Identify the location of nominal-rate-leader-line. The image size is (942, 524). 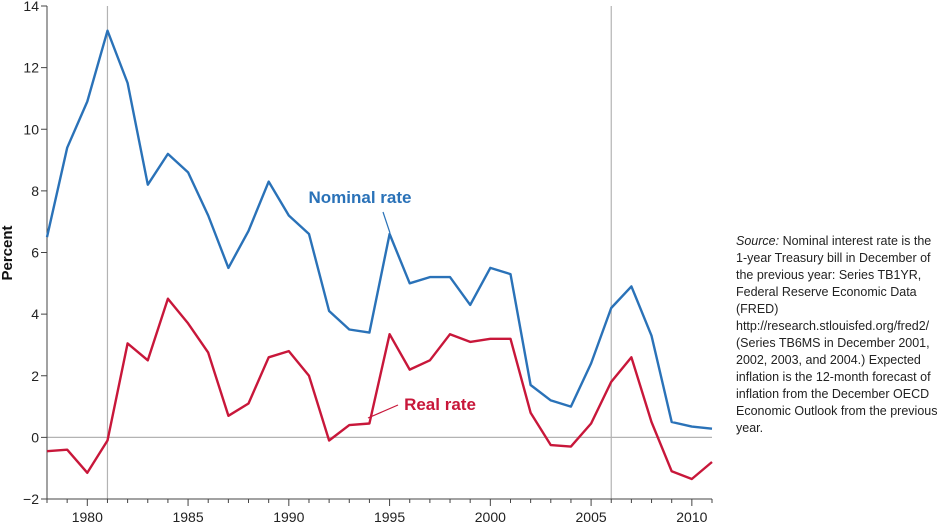
(386, 222).